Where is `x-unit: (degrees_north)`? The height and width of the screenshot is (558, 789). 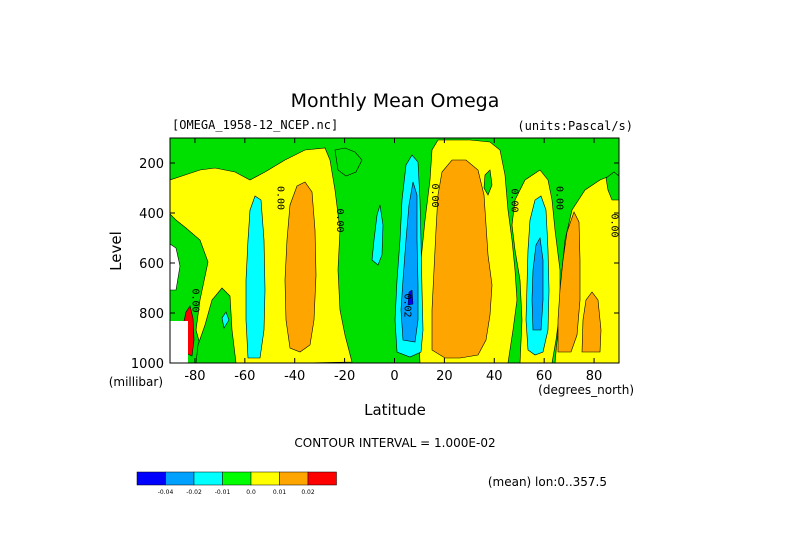 x-unit: (degrees_north) is located at coordinates (586, 390).